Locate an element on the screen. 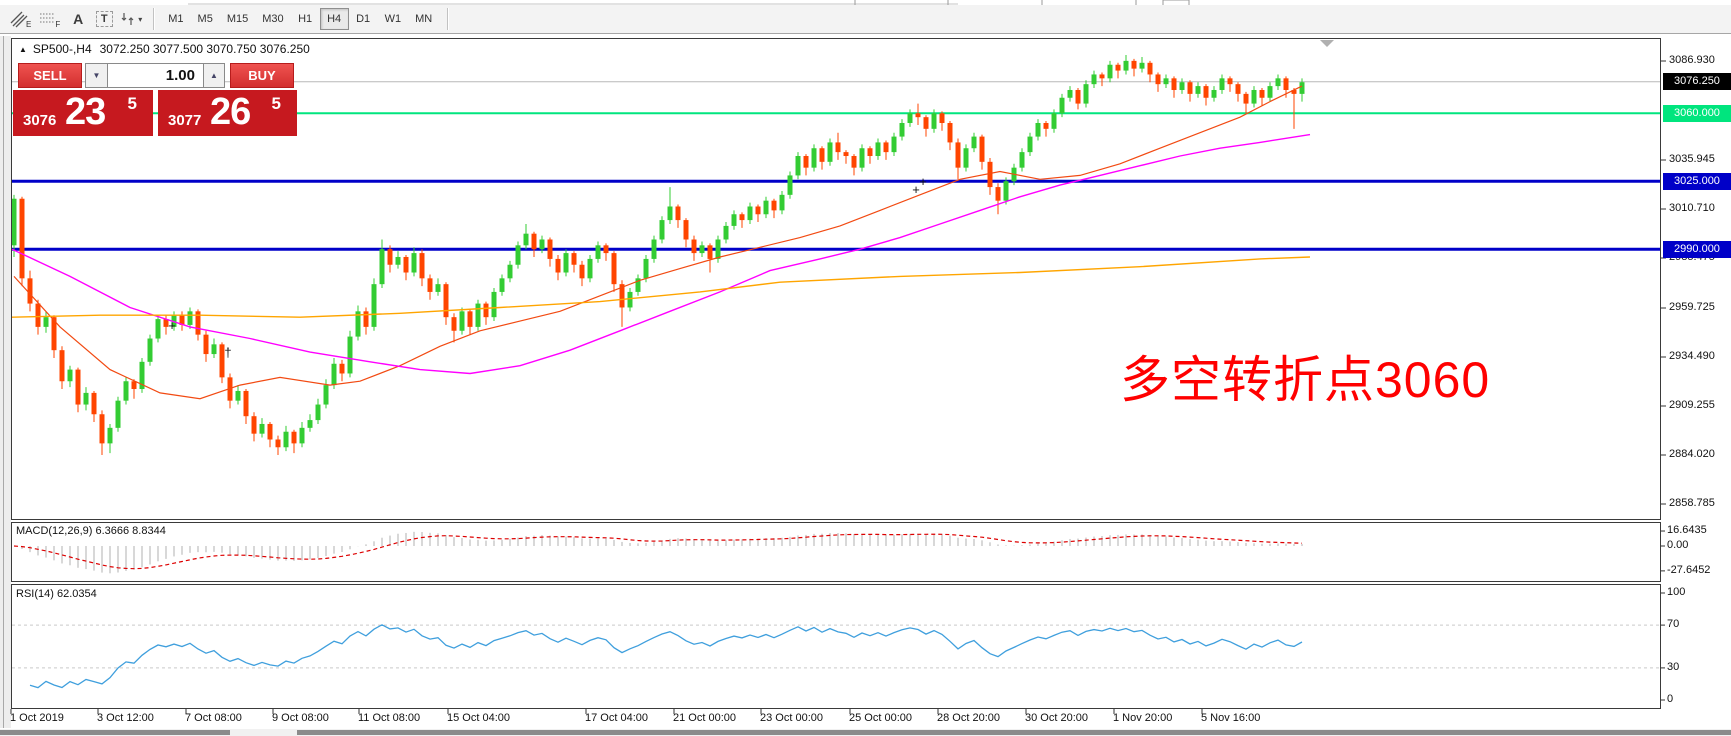  time-tick-label: 28 Oct 20:00 is located at coordinates (968, 718).